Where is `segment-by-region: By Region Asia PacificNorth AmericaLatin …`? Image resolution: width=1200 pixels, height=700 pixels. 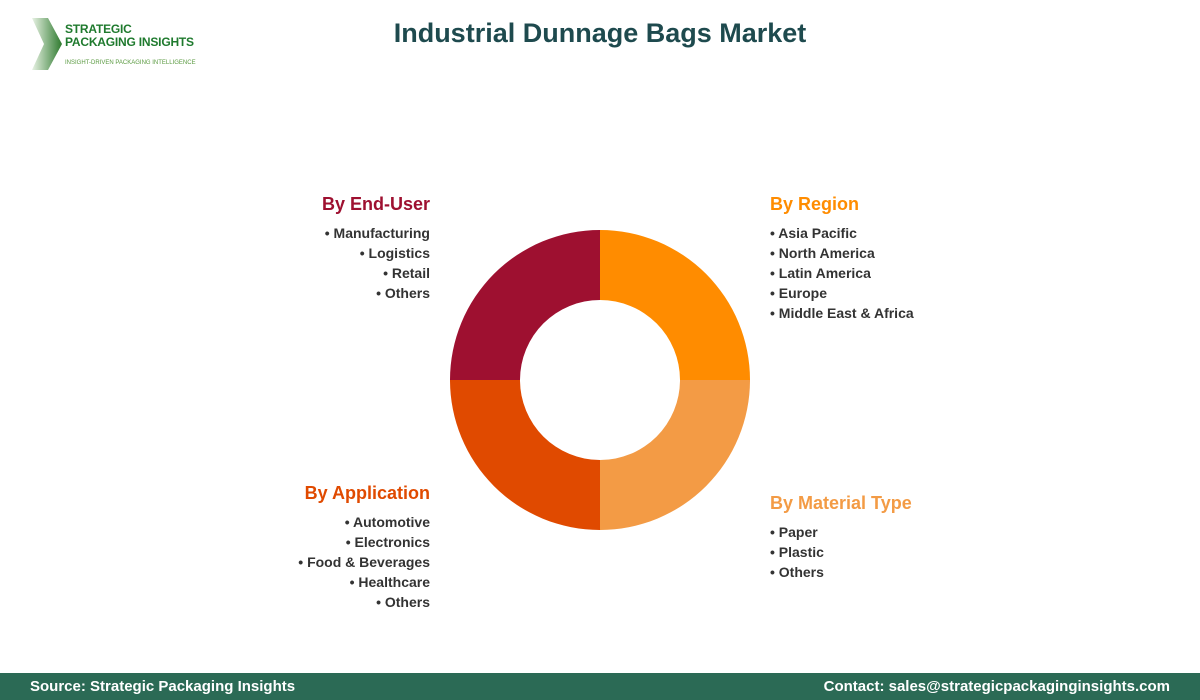 segment-by-region: By Region Asia PacificNorth AmericaLatin … is located at coordinates (842, 258).